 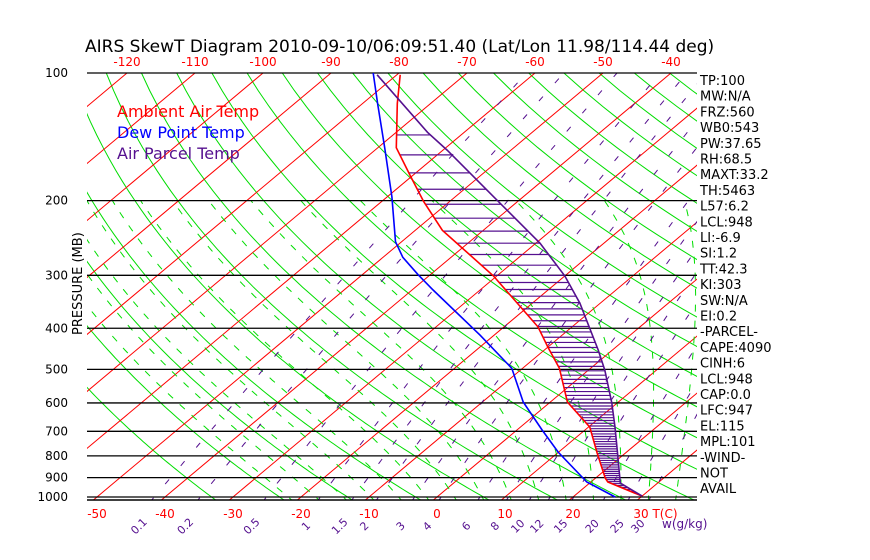 I want to click on bottom-temp-tick-label: -50, so click(x=97, y=514).